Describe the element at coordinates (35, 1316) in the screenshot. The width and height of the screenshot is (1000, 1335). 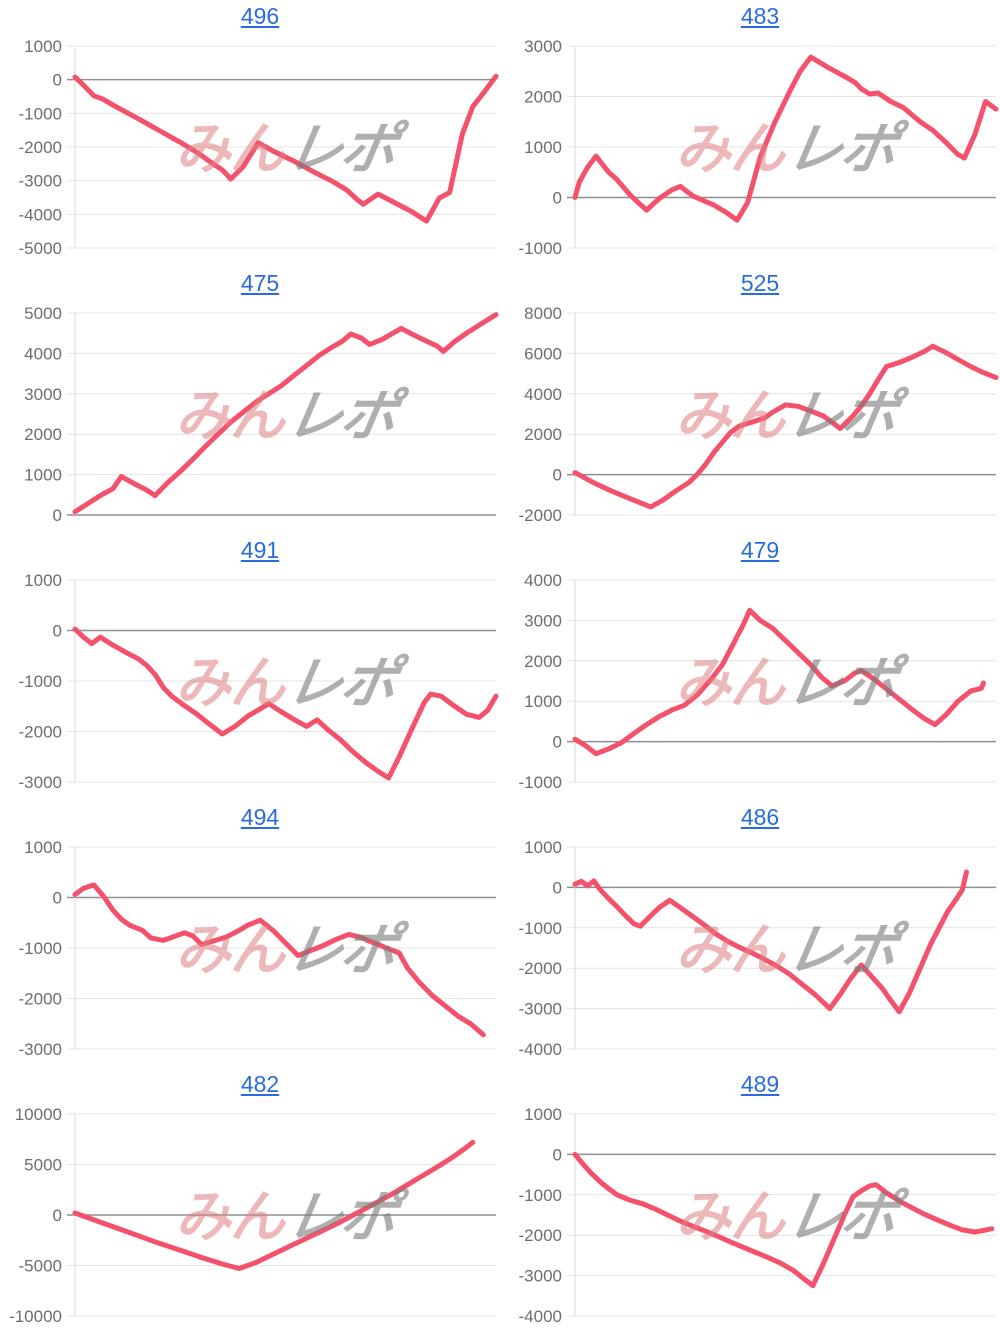
I see `y-axis-tick-label: -10000` at that location.